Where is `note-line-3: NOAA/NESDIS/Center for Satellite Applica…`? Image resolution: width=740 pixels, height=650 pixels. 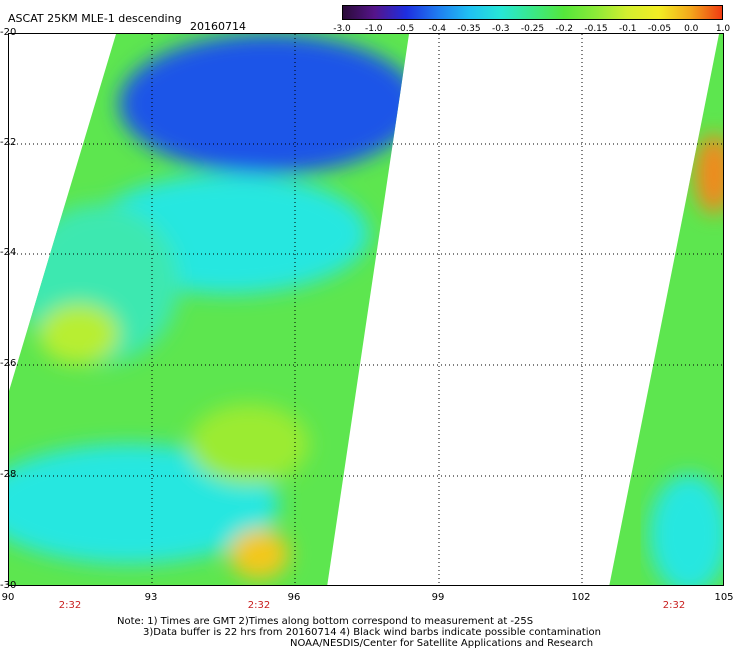
note-line-3: NOAA/NESDIS/Center for Satellite Applica… is located at coordinates (442, 643).